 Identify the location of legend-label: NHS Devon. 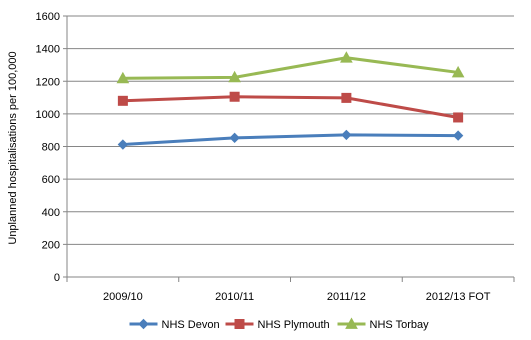
(191, 325).